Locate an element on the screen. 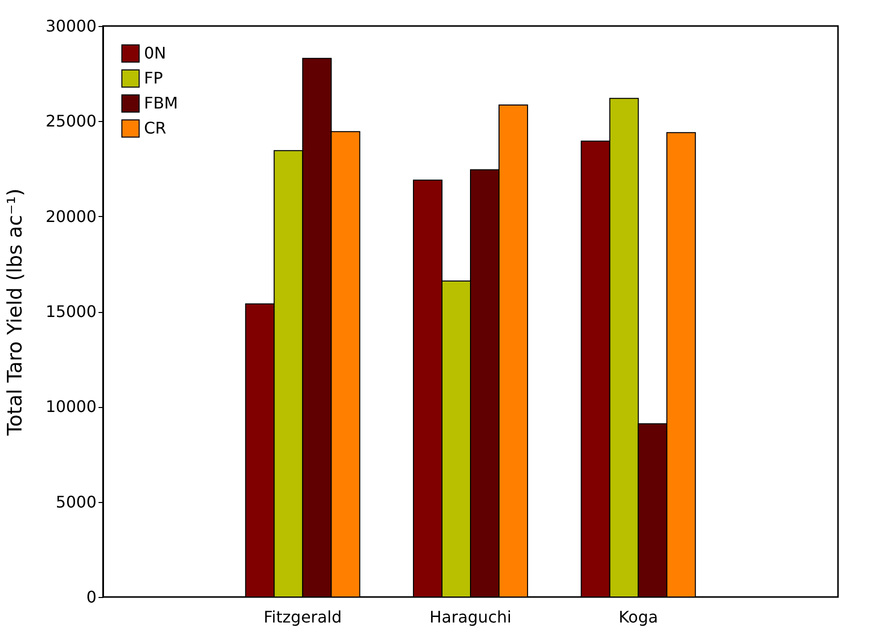 The image size is (870, 634). x-tick-label: Haraguchi is located at coordinates (471, 617).